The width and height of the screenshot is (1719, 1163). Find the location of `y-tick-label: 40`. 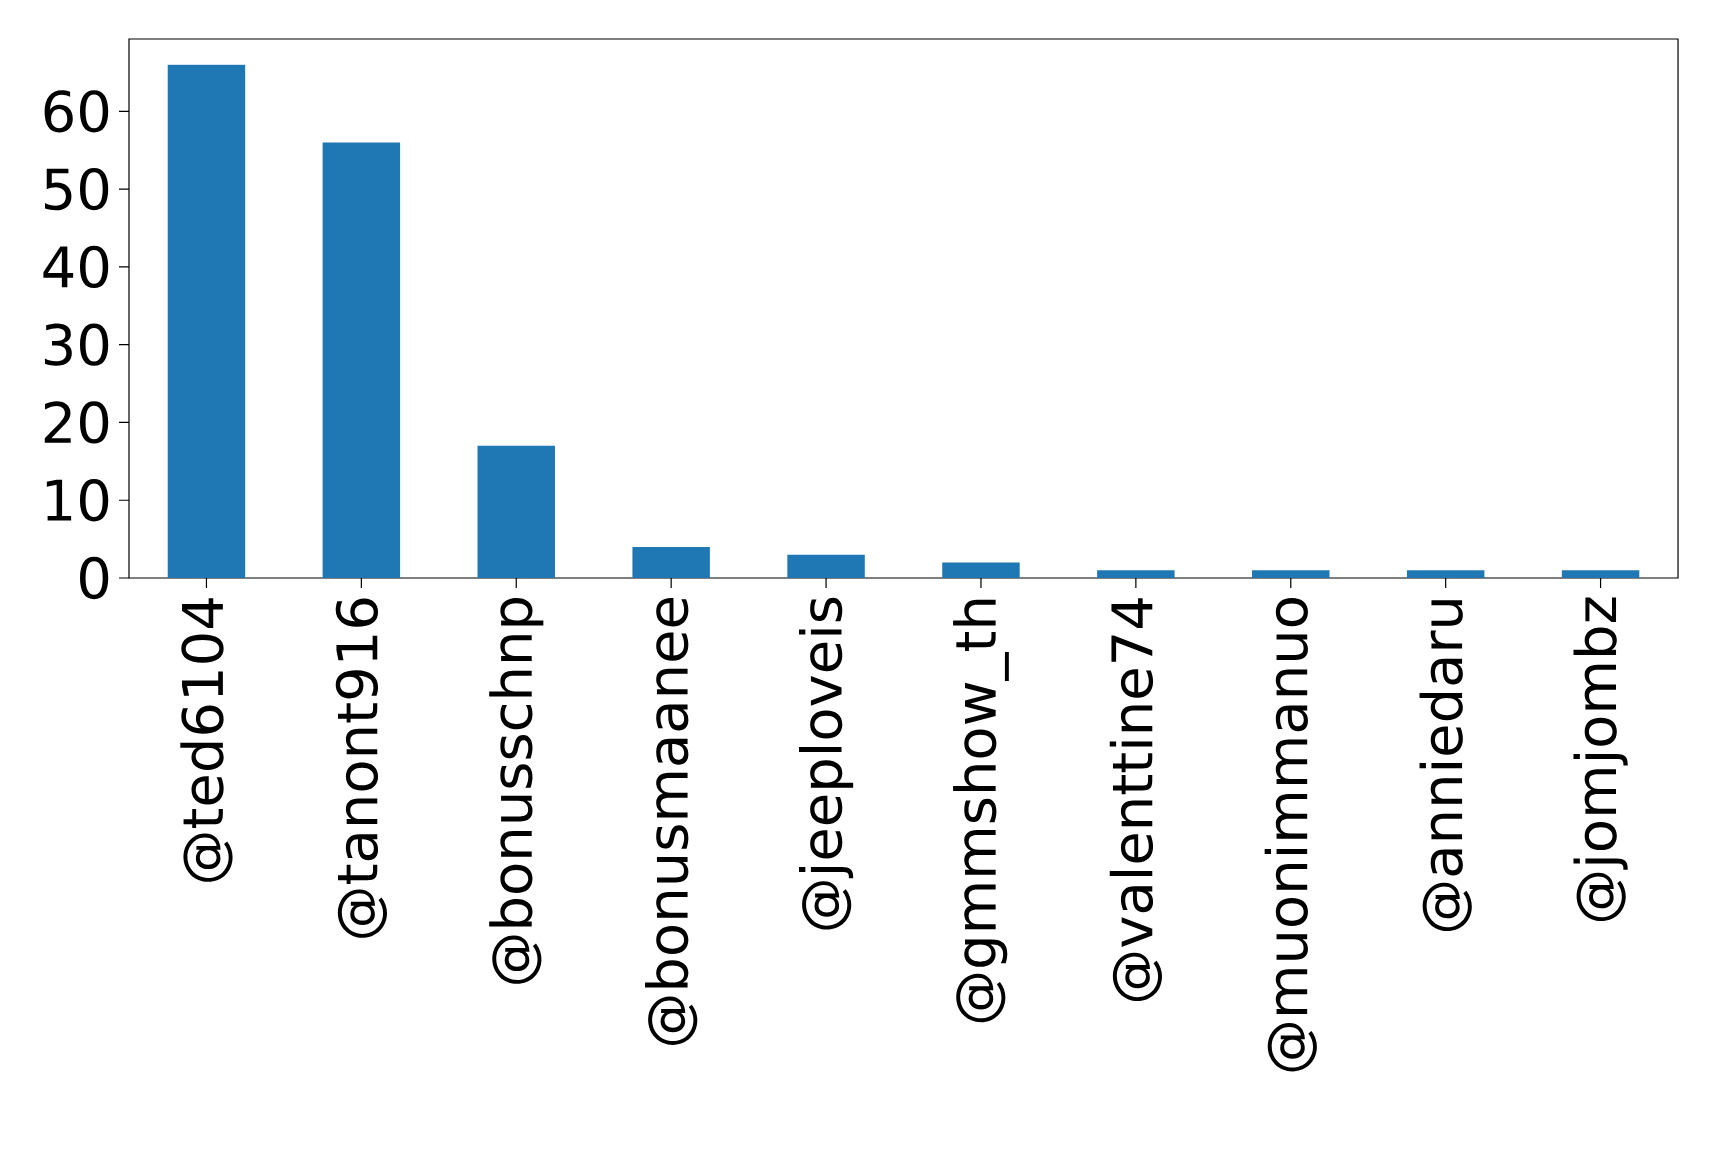

y-tick-label: 40 is located at coordinates (76, 267).